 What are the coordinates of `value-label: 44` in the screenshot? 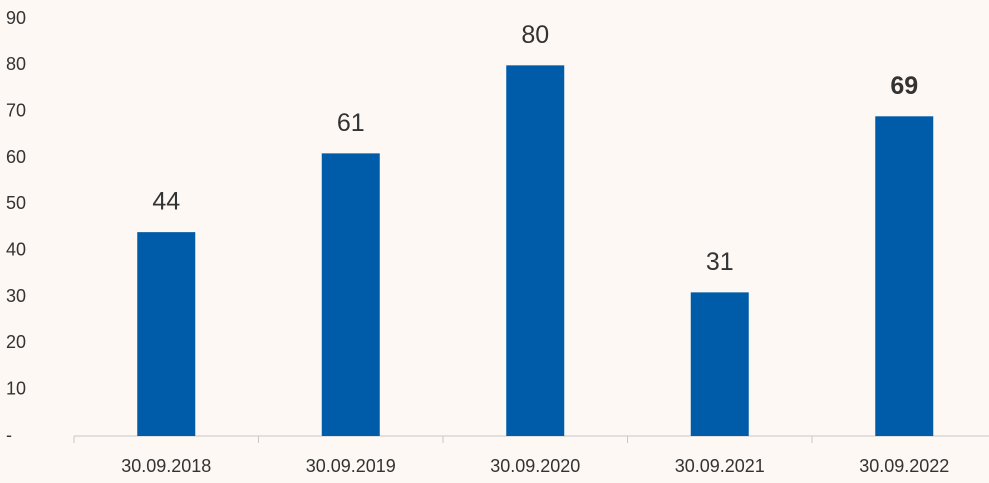 It's located at (166, 202).